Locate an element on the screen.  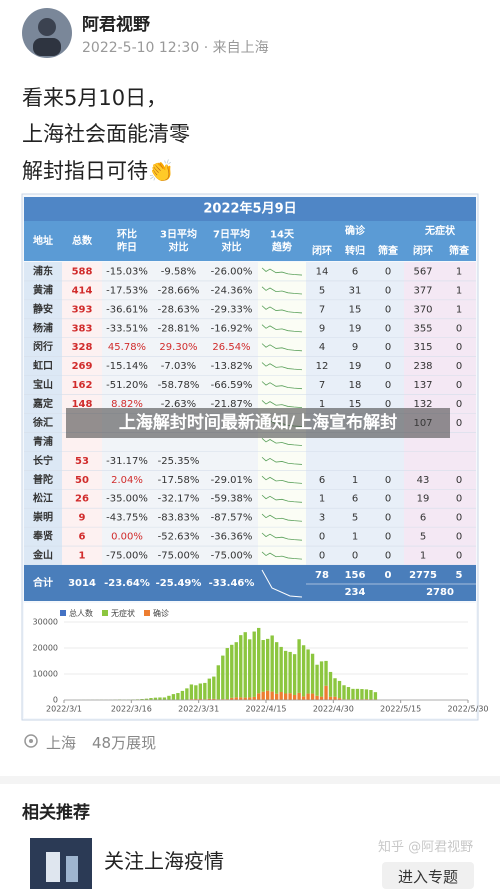
cell: 315 is located at coordinates (422, 347).